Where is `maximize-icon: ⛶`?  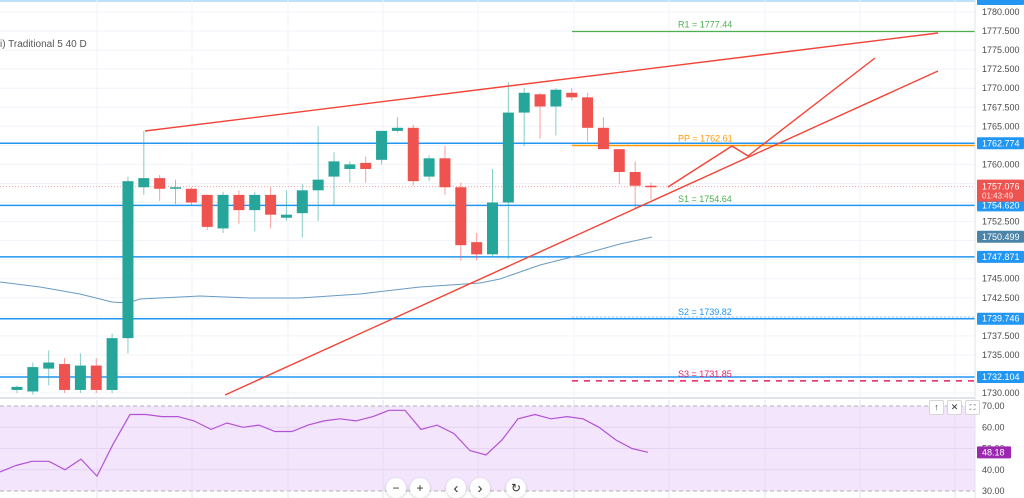 maximize-icon: ⛶ is located at coordinates (972, 407).